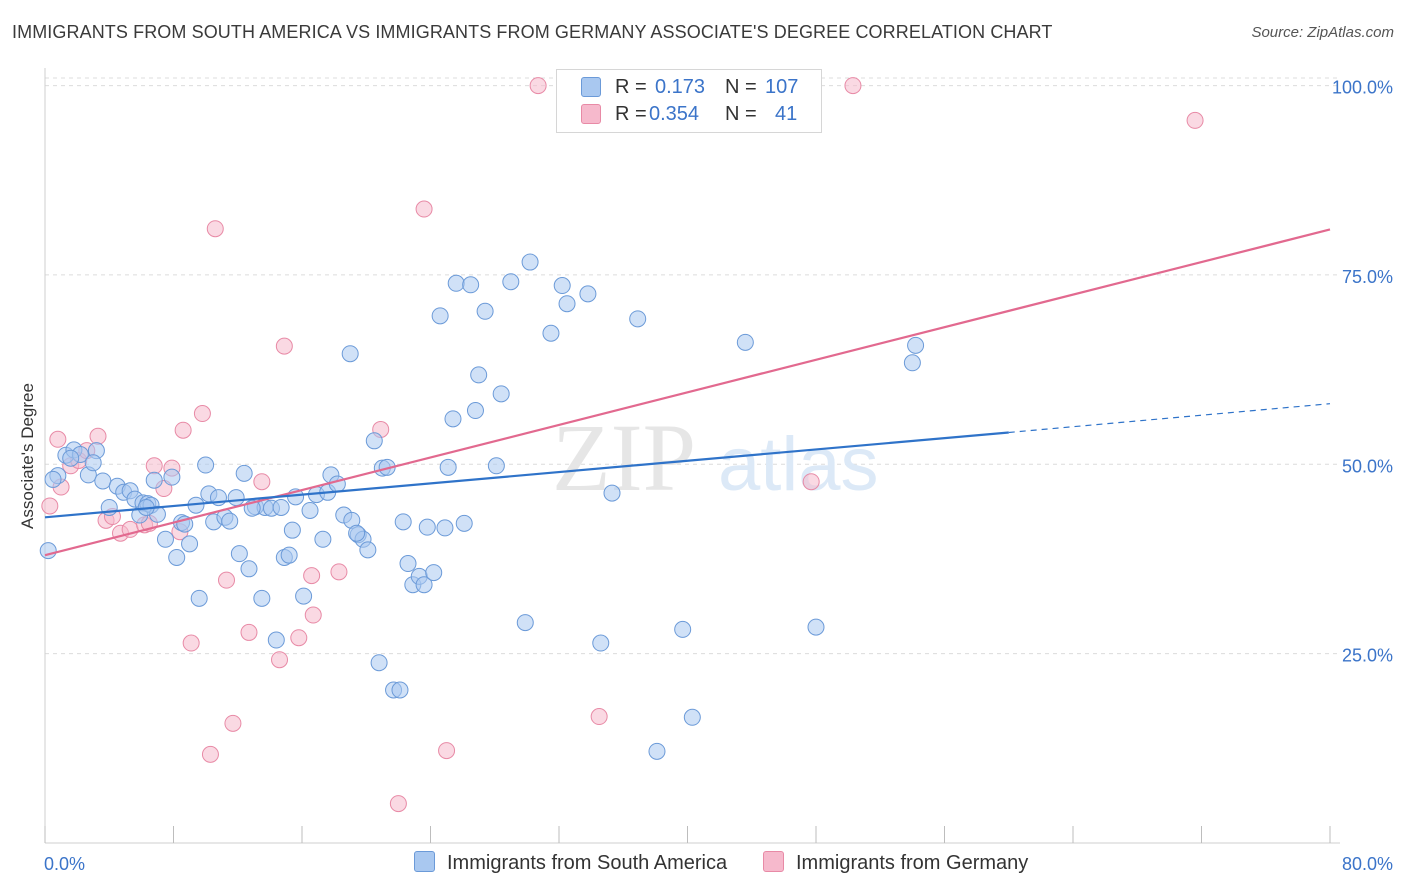 The image size is (1406, 892). What do you see at coordinates (912, 863) in the screenshot?
I see `legend-label: Immigrants from Germany` at bounding box center [912, 863].